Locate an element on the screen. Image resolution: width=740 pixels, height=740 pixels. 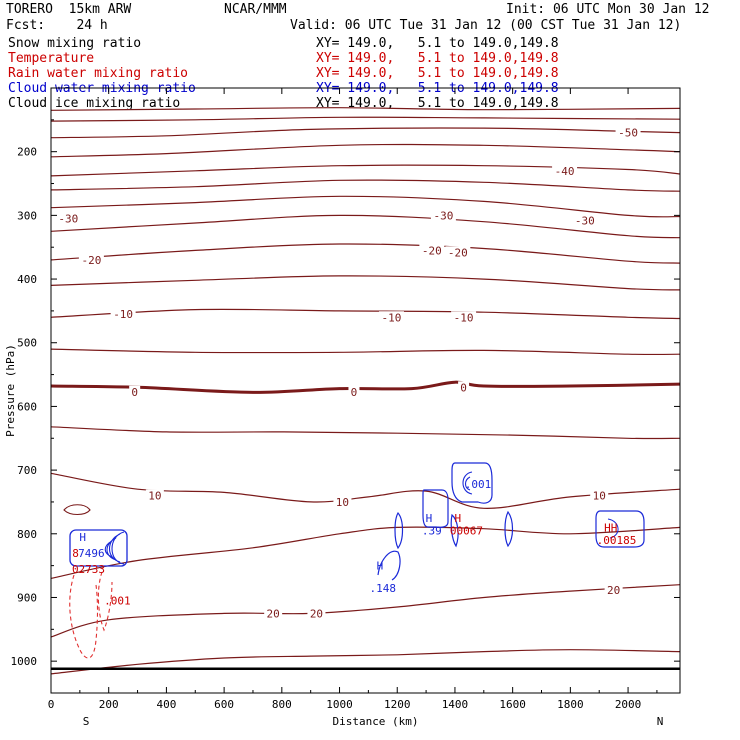
legend-xy-temperature: XY= 149.0, 5.1 to 149.0,149.8 is located at coordinates (437, 58).